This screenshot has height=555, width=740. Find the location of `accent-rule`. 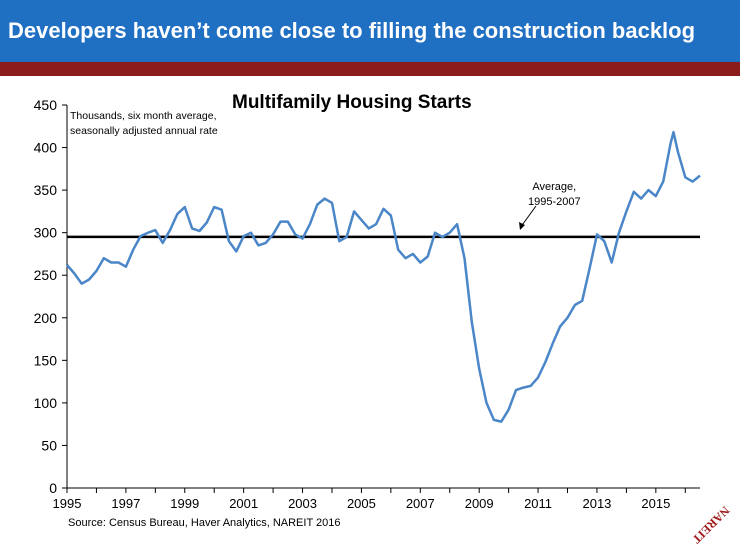

accent-rule is located at coordinates (370, 69).